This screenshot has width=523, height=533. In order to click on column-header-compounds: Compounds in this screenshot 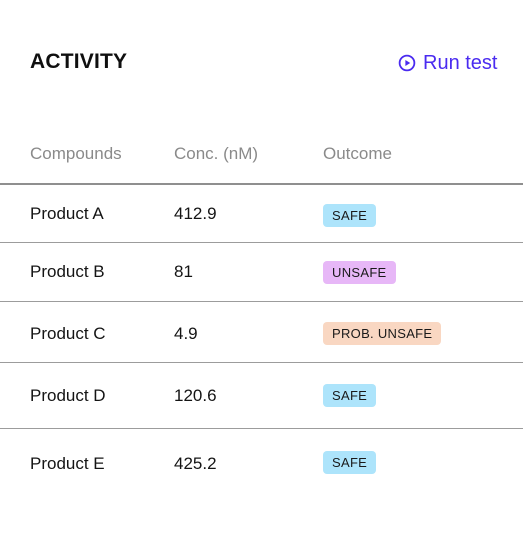, I will do `click(76, 153)`.